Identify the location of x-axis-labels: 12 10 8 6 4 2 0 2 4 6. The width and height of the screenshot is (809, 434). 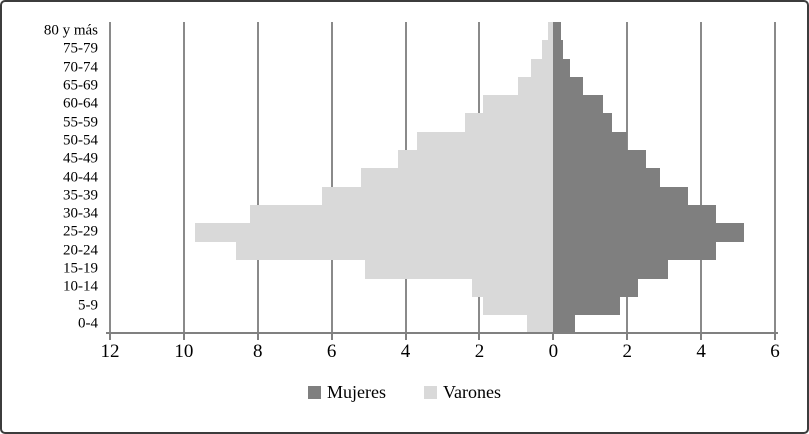
(404, 354).